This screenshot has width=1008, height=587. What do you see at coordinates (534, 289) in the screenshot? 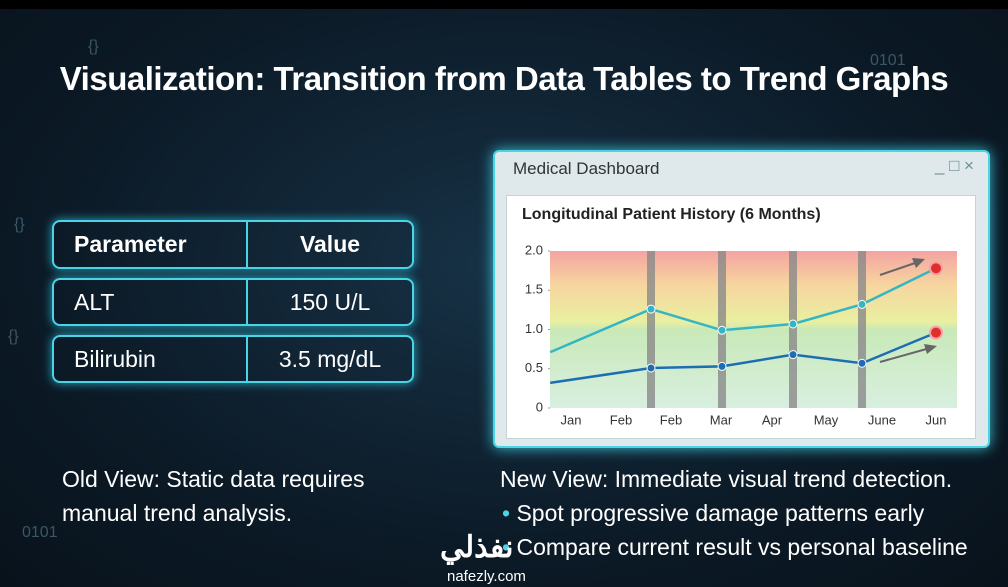
I see `y-tick-label: 1.5` at bounding box center [534, 289].